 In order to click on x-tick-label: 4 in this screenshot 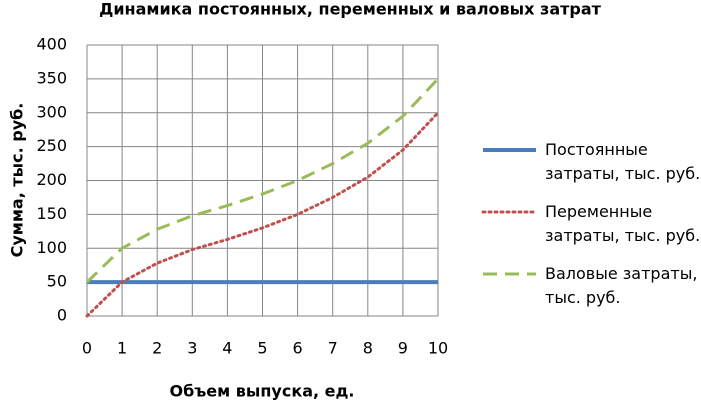, I will do `click(227, 348)`.